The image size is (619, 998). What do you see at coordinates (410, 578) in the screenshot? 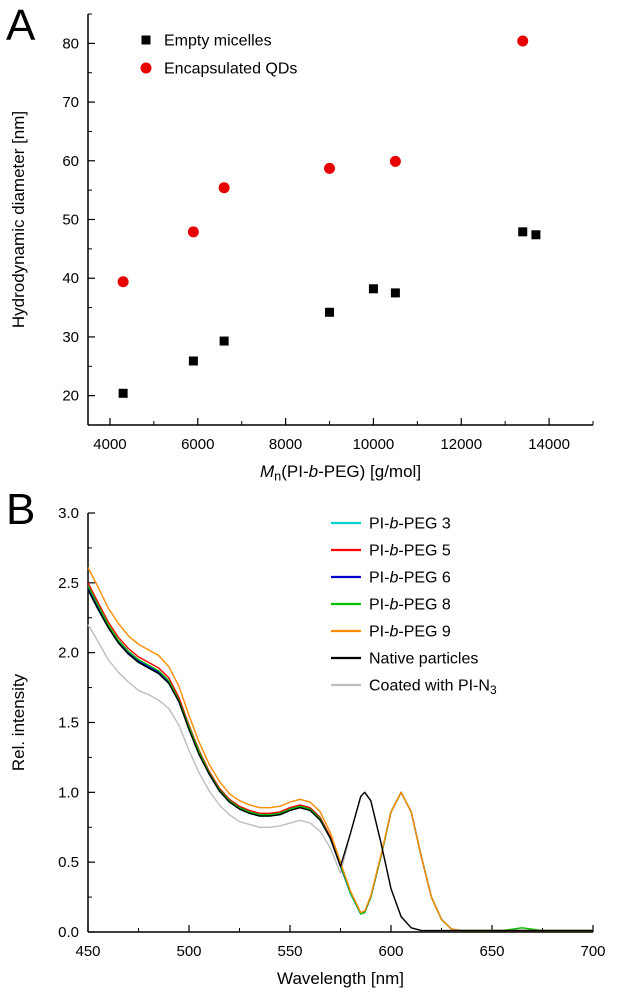
I see `legend-label: PI-b-PEG 6` at bounding box center [410, 578].